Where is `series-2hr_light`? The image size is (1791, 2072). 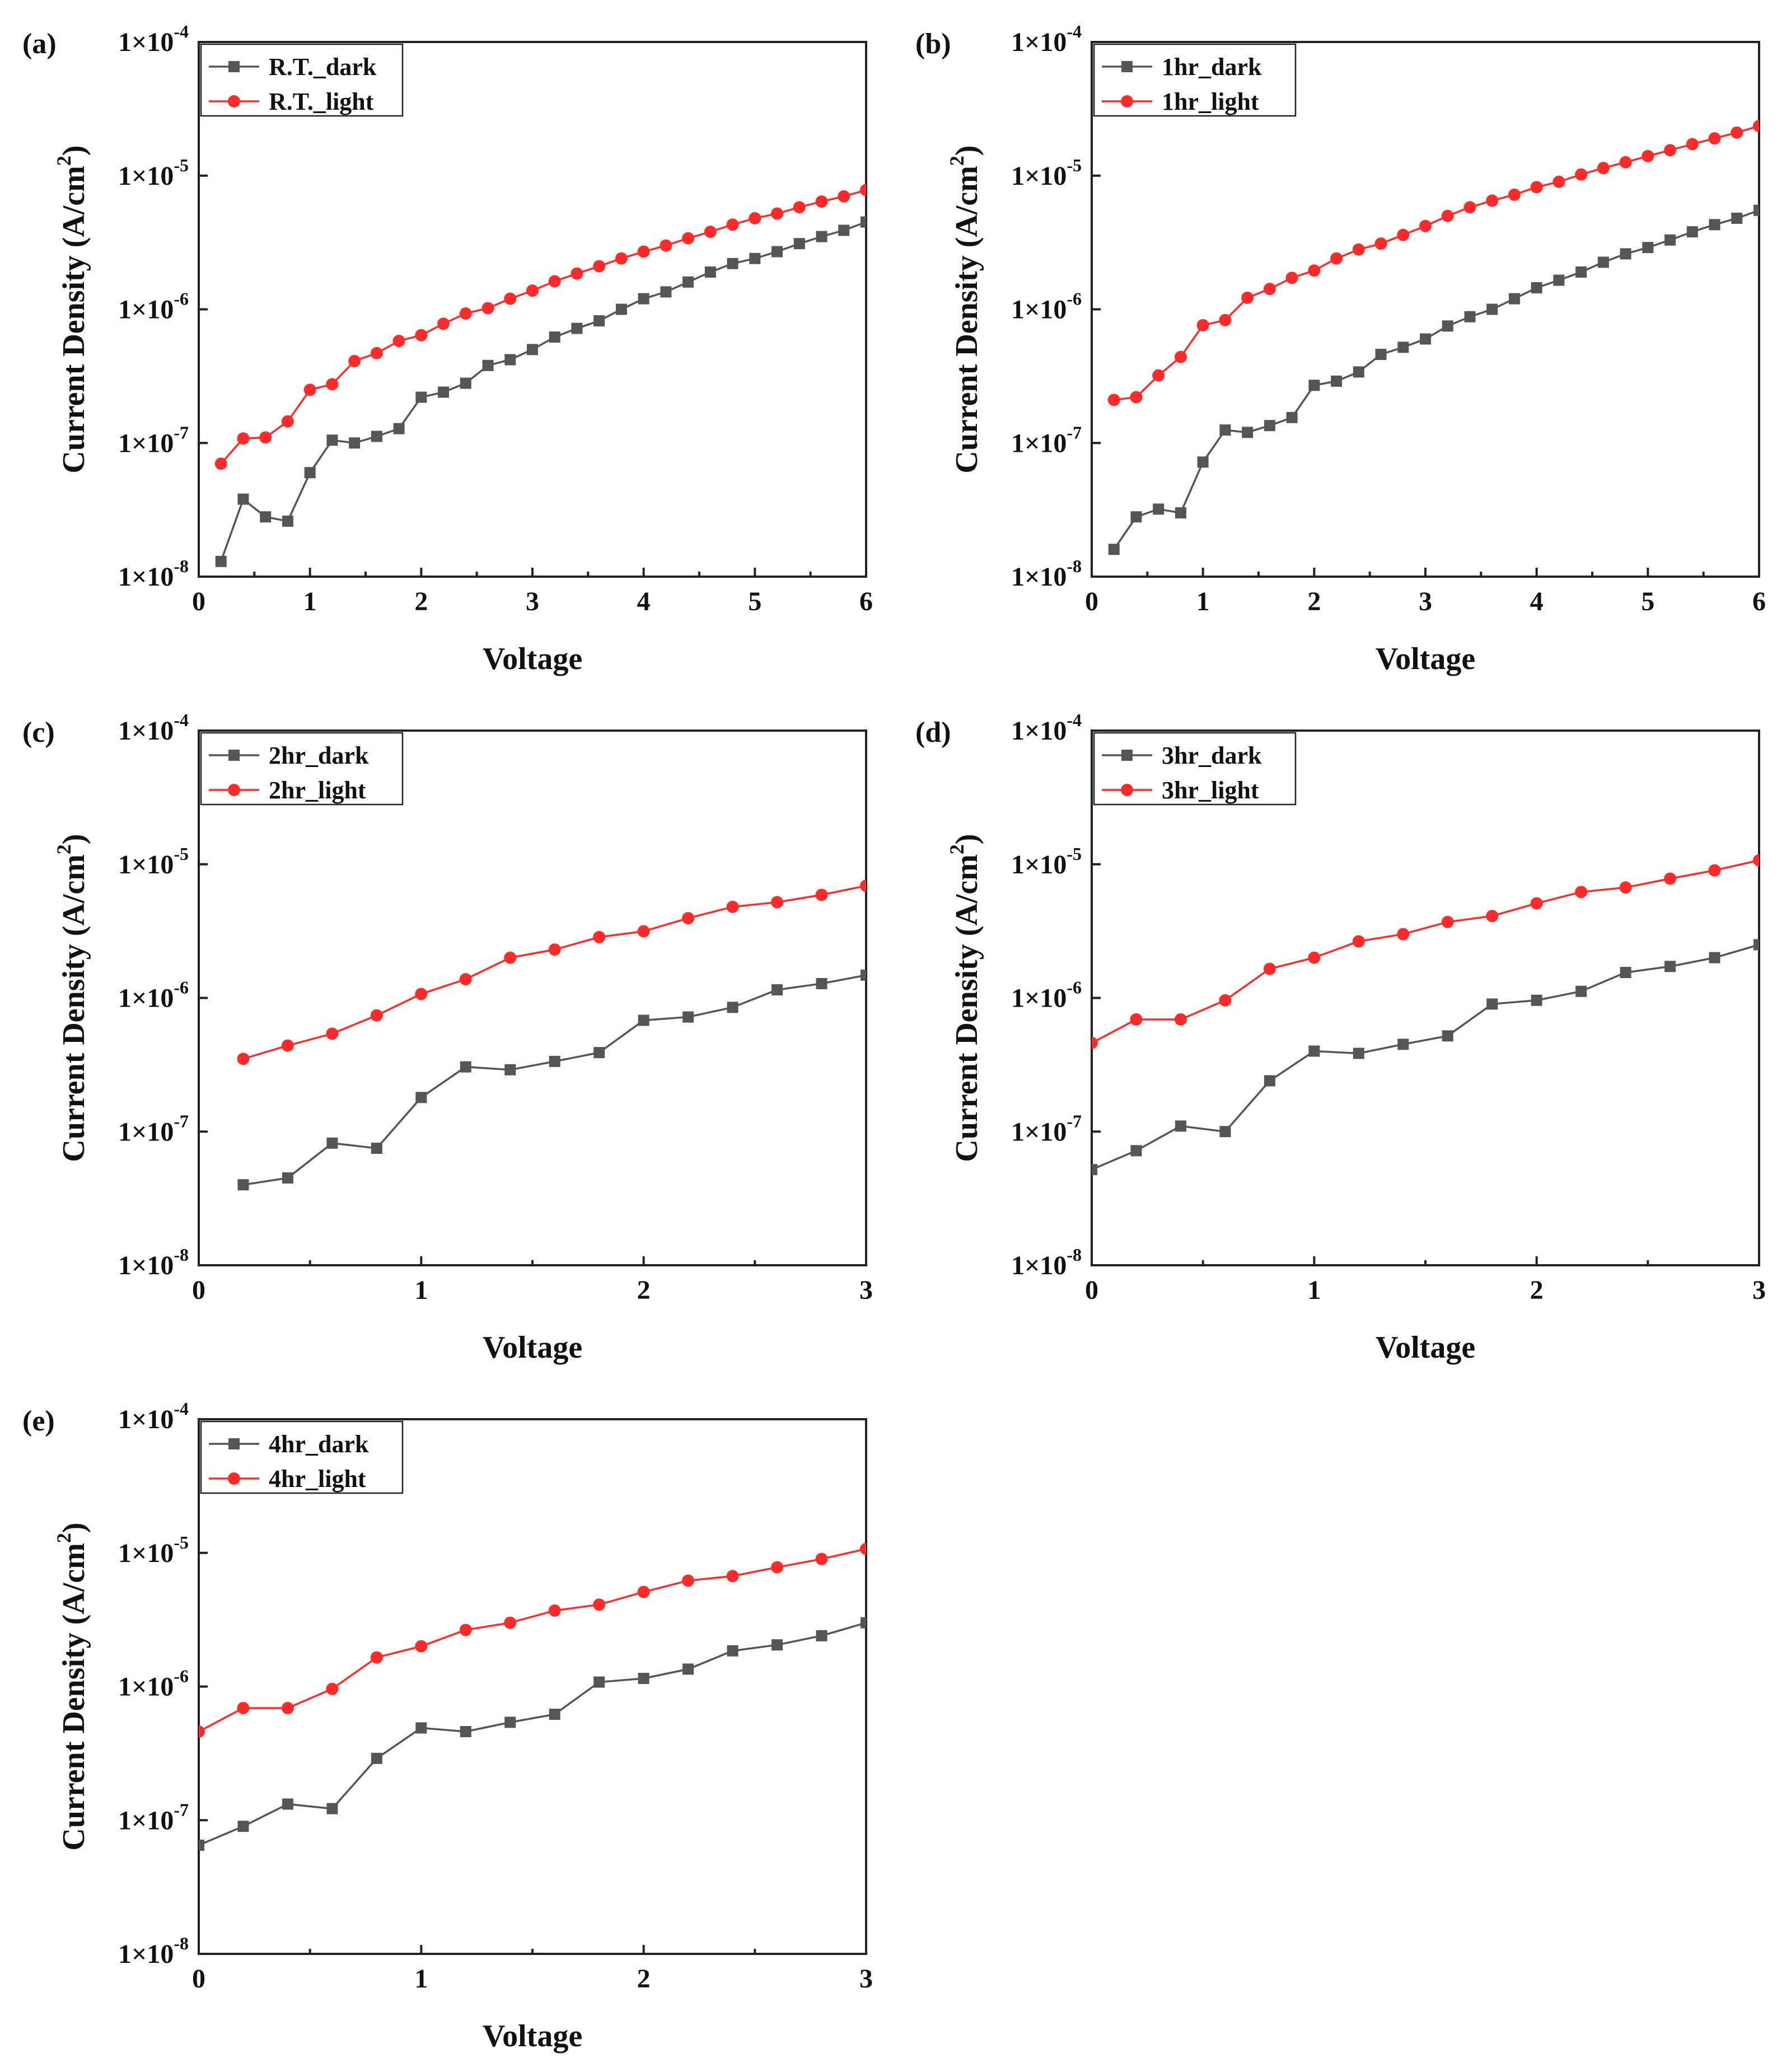 series-2hr_light is located at coordinates (551, 972).